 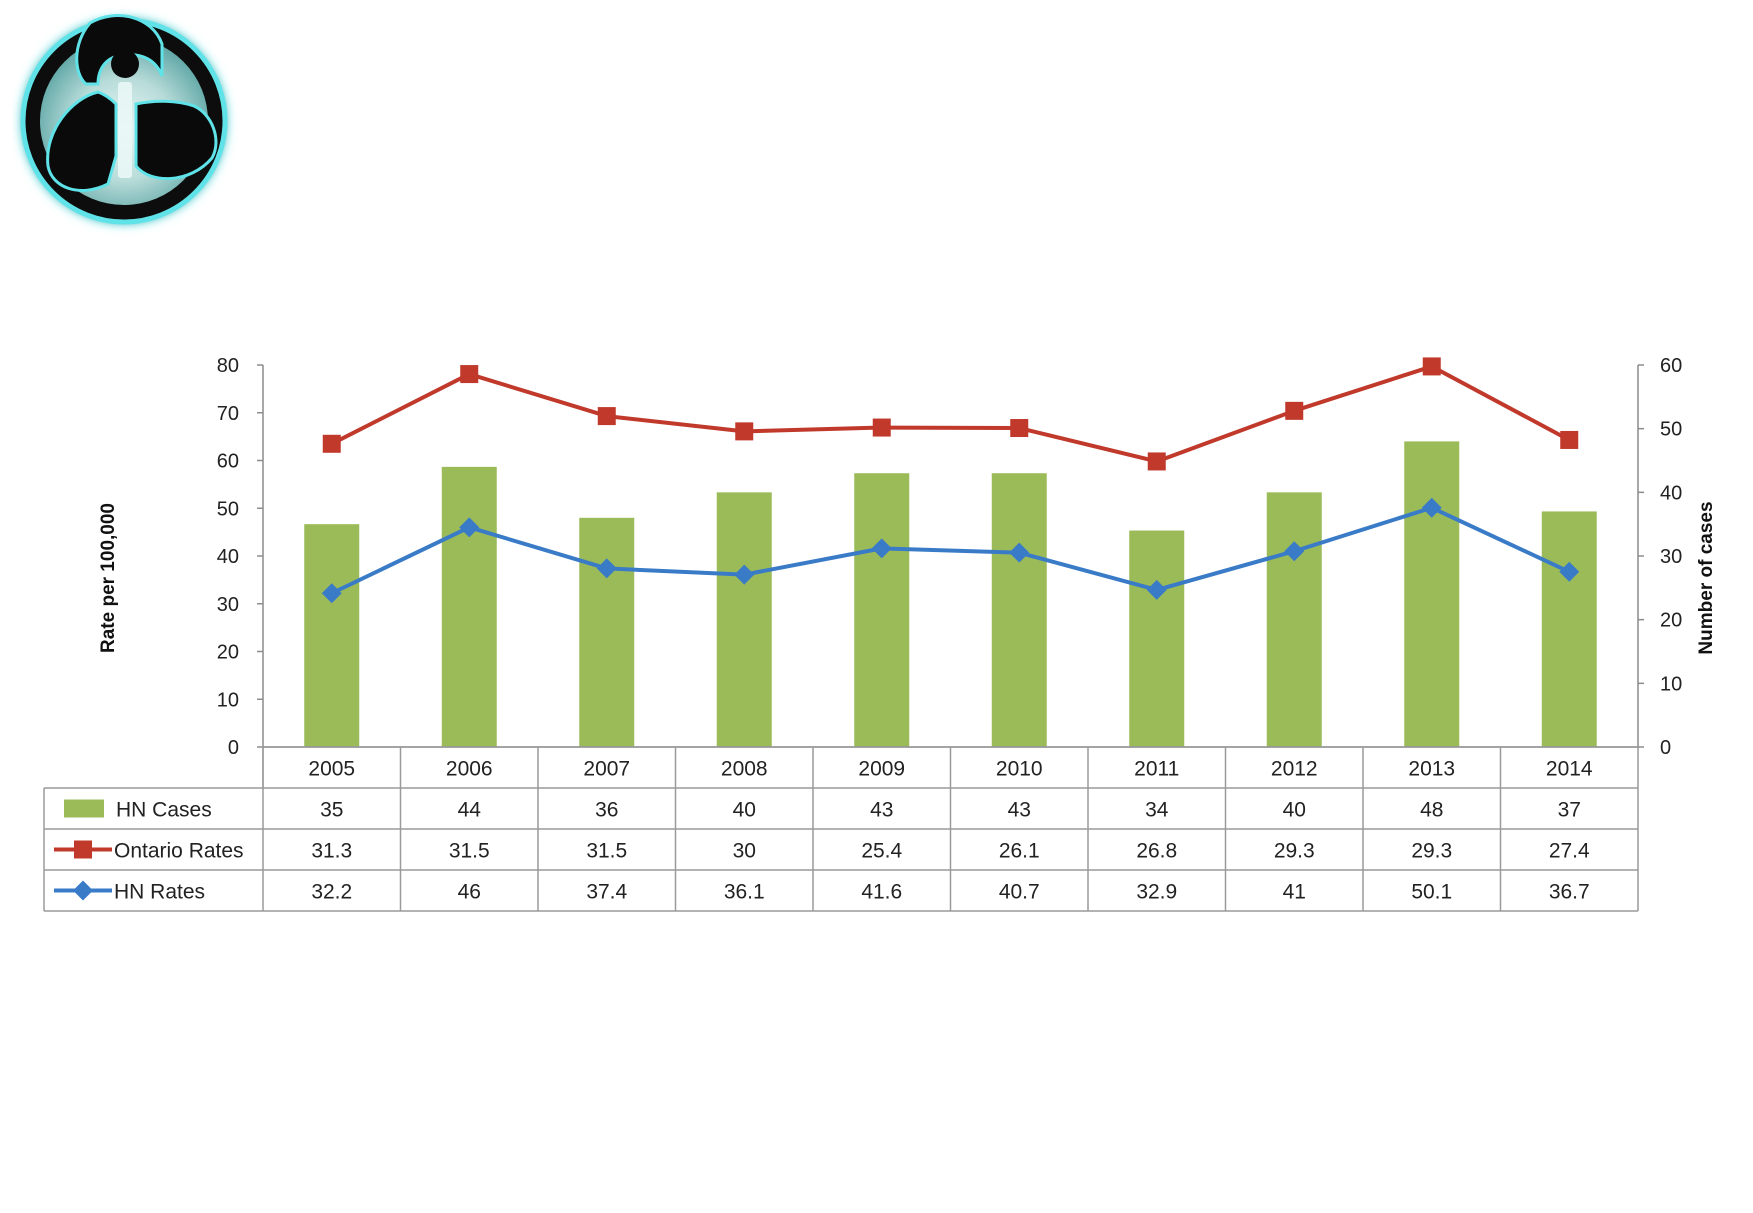 I want to click on x-tick-label: 2005, so click(x=331, y=769).